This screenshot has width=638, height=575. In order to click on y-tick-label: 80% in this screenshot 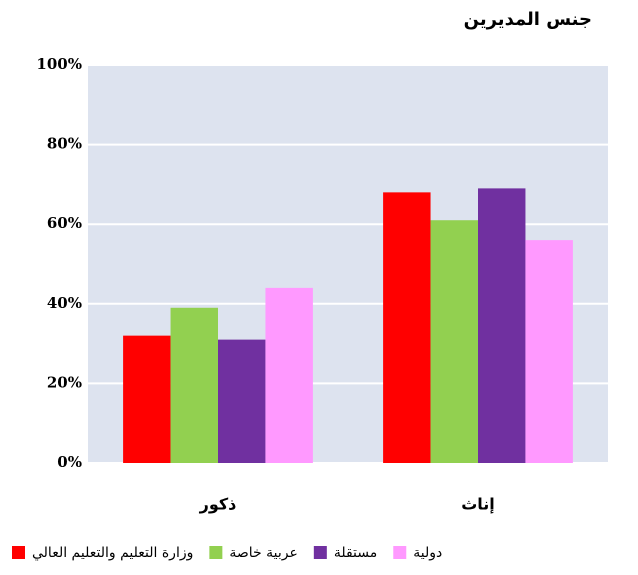, I will do `click(64, 144)`.